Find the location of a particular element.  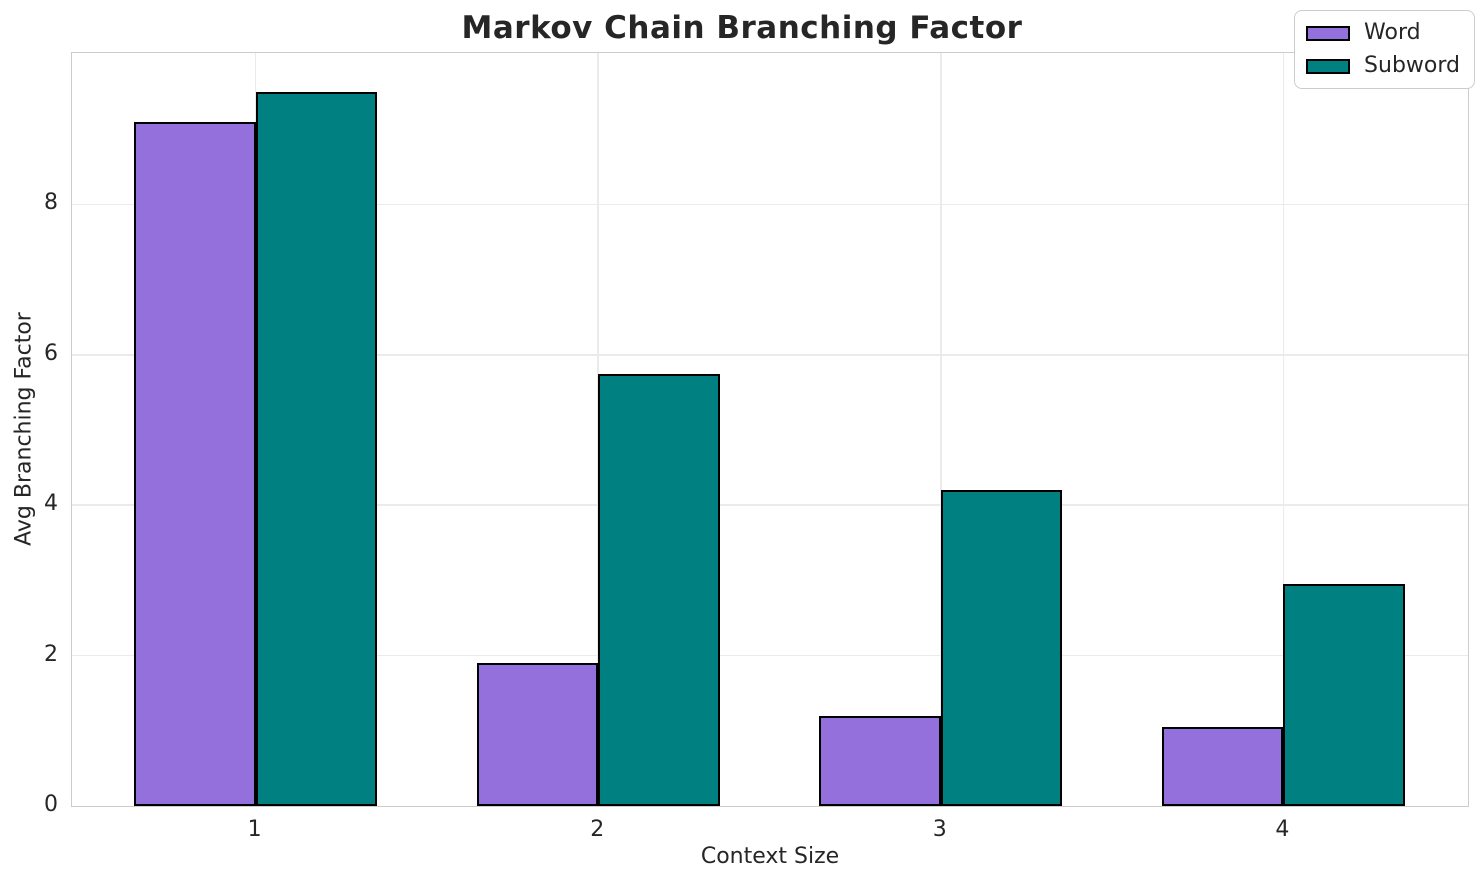

legend-item-subword: Subword is located at coordinates (1383, 66).